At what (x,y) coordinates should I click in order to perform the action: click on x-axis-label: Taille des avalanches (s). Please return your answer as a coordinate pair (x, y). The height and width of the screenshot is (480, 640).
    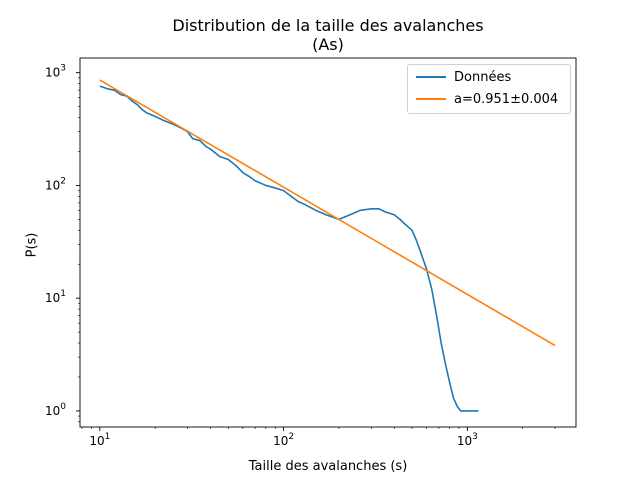
    Looking at the image, I should click on (328, 466).